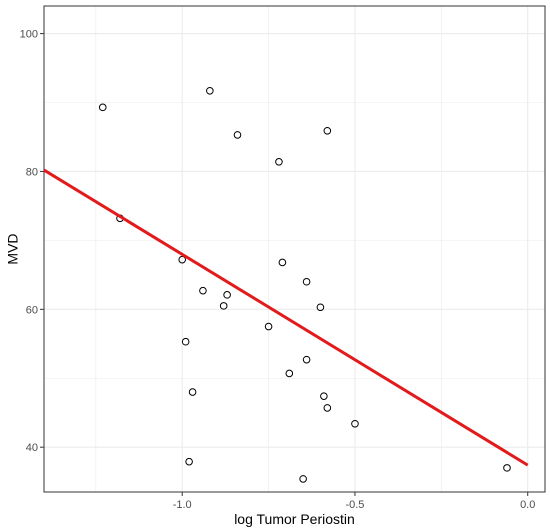  I want to click on x-tick-label: 0.0, so click(527, 505).